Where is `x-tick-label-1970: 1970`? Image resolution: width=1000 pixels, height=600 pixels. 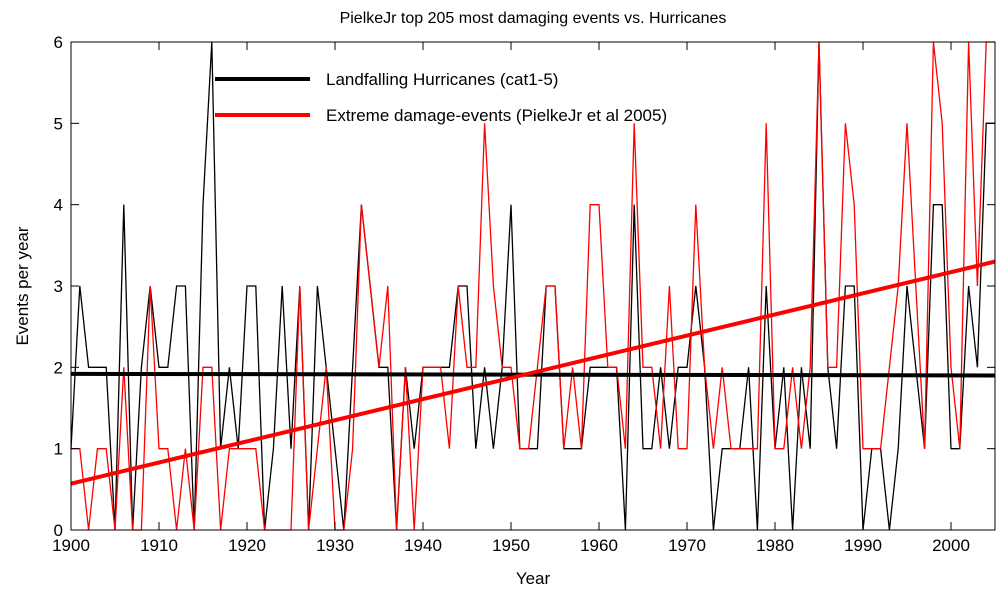
x-tick-label-1970: 1970 is located at coordinates (687, 545).